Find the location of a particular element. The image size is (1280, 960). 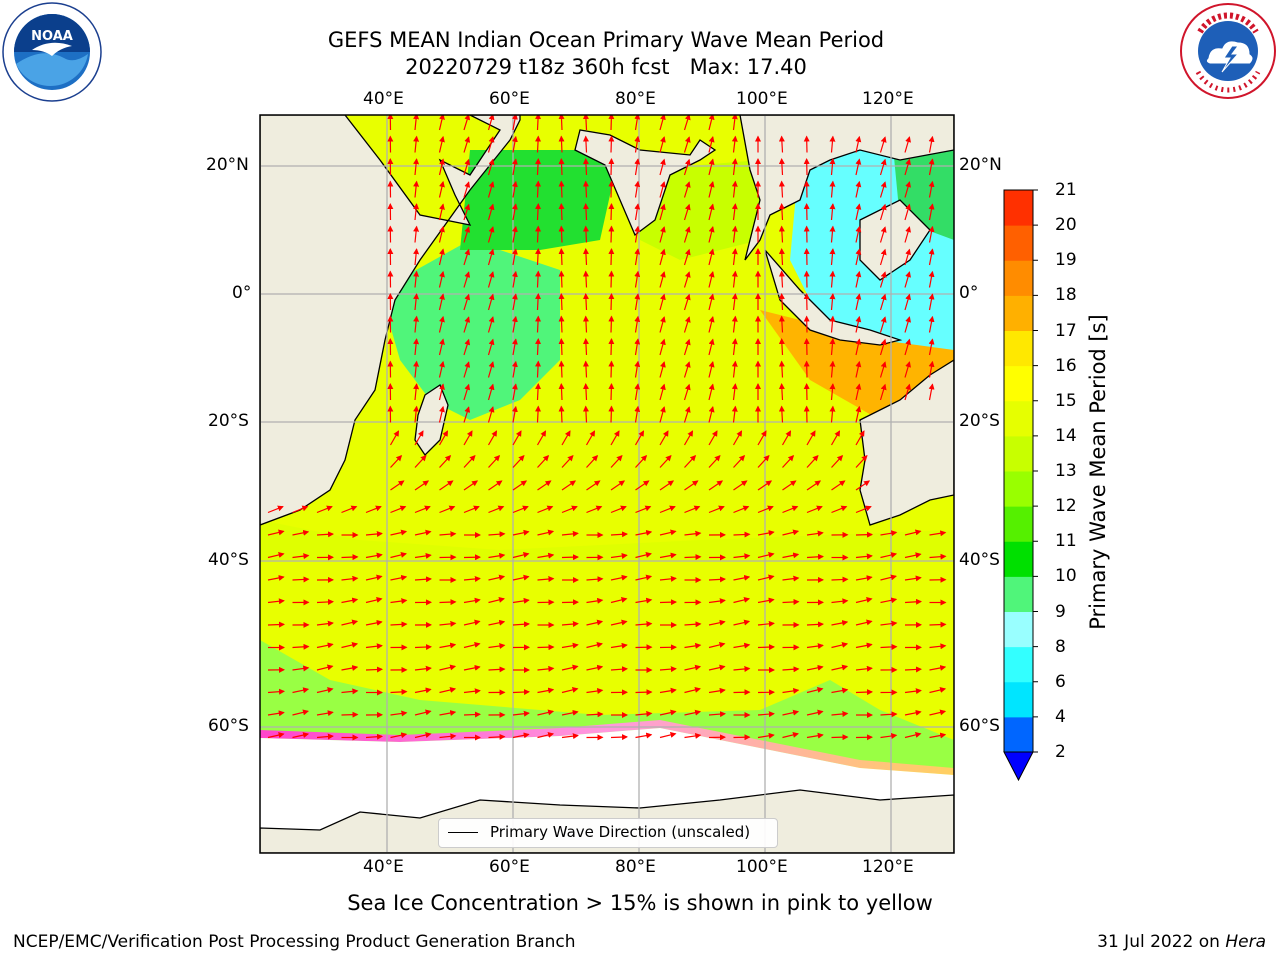

footer-date-text: 31 Jul 2022 on is located at coordinates (1161, 942).